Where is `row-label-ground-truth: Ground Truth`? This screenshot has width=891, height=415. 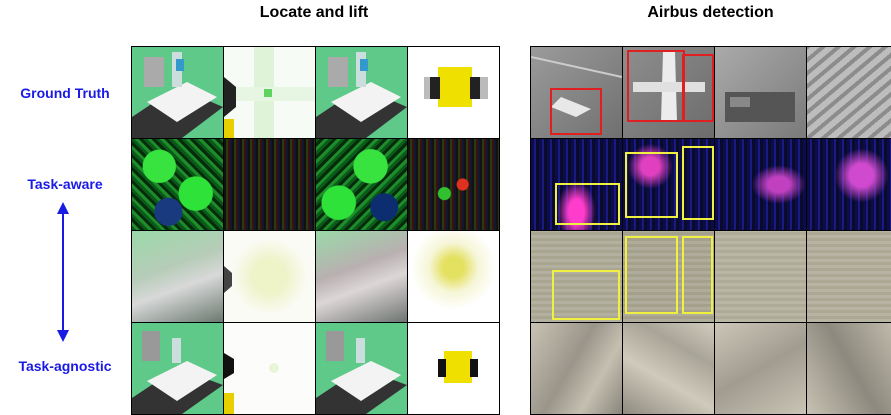 row-label-ground-truth: Ground Truth is located at coordinates (65, 93).